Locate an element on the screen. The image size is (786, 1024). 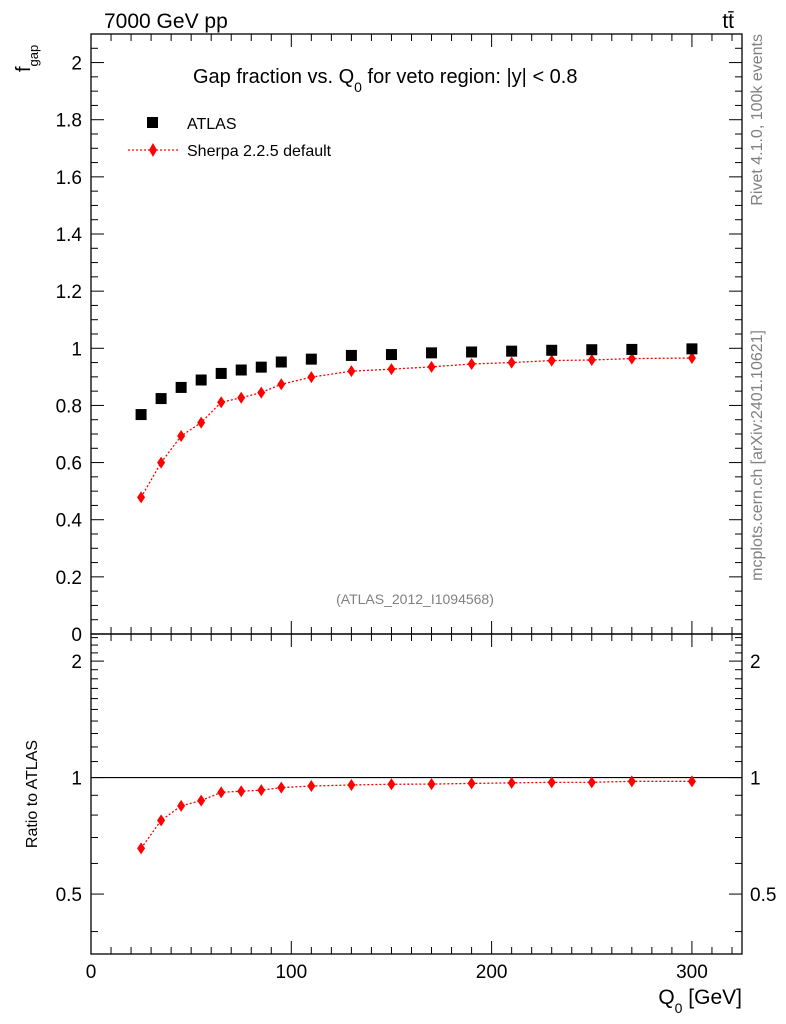
legend-atlas-label: ATLAS is located at coordinates (212, 124).